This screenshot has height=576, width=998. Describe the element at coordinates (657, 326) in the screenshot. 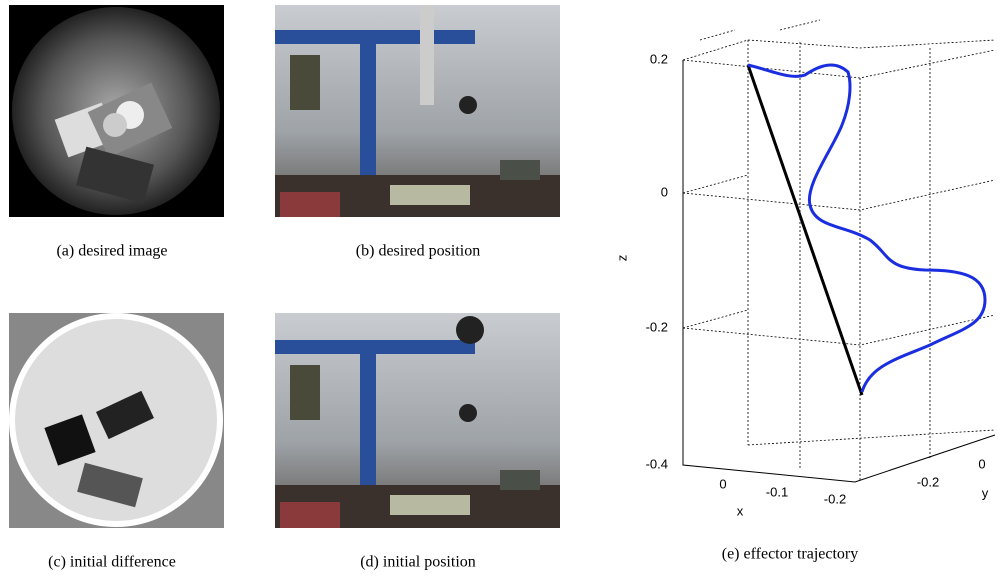

I see `z-tick-label: -0.2` at that location.